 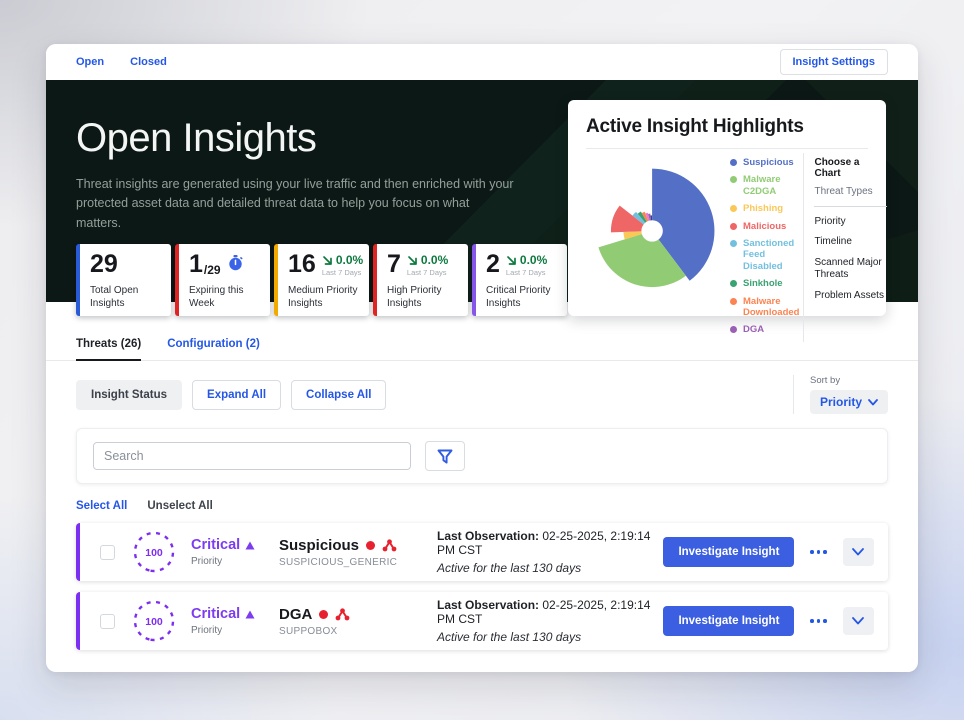 I want to click on filter-button, so click(x=445, y=456).